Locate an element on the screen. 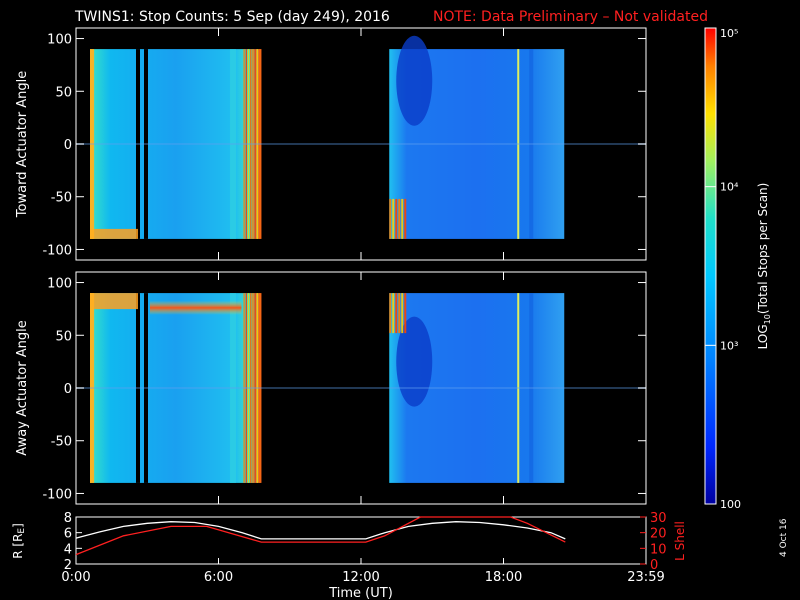 The image size is (800, 600). colorbar-tick-label: 10⁵ is located at coordinates (729, 33).